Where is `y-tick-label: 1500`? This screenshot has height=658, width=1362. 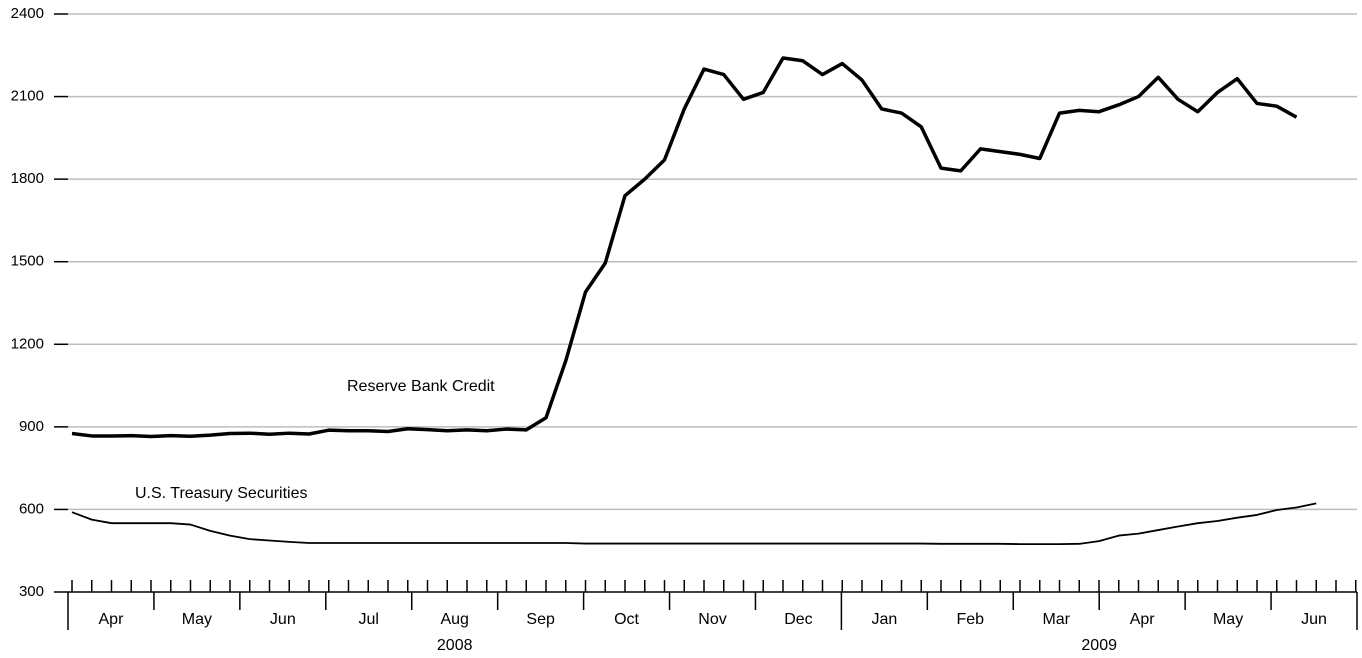 y-tick-label: 1500 is located at coordinates (27, 261).